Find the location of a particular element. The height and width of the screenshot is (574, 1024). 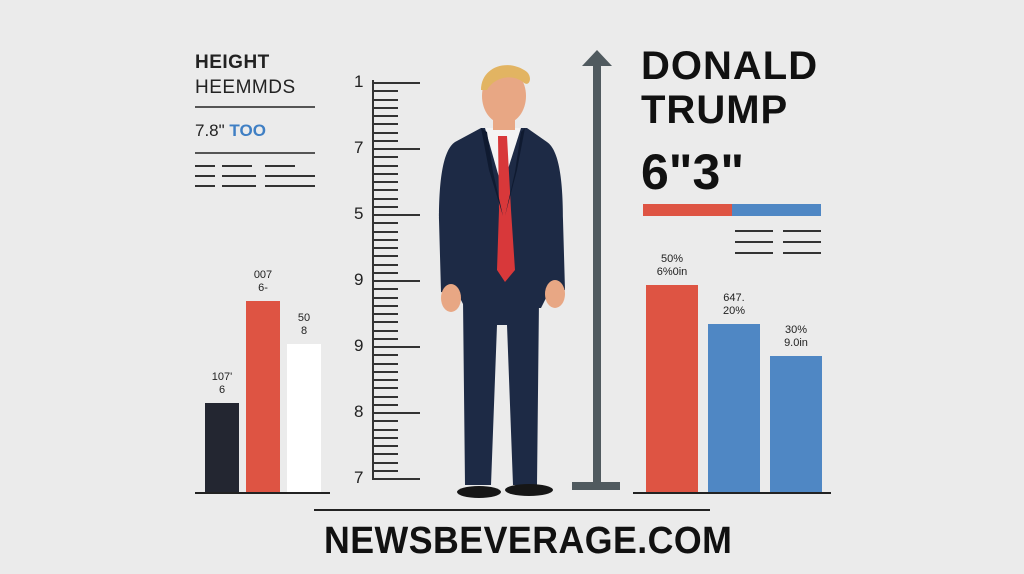

arrow-up-icon is located at coordinates (597, 58).